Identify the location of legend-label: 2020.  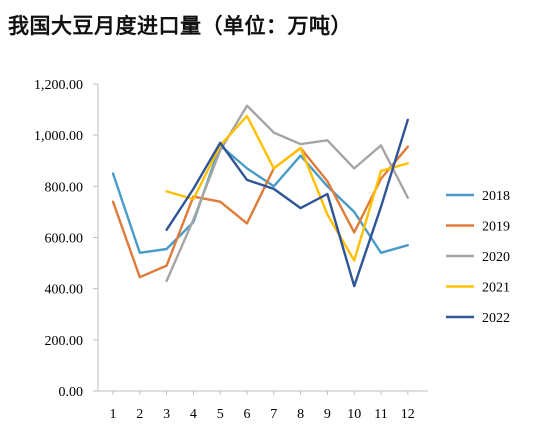
(496, 257).